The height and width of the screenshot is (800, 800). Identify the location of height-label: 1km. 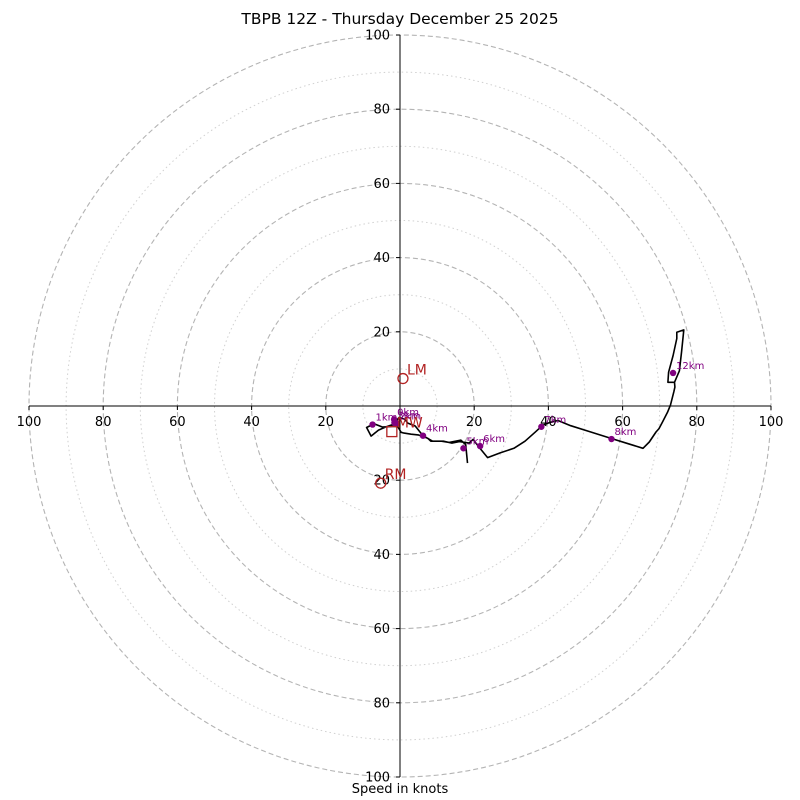
(387, 418).